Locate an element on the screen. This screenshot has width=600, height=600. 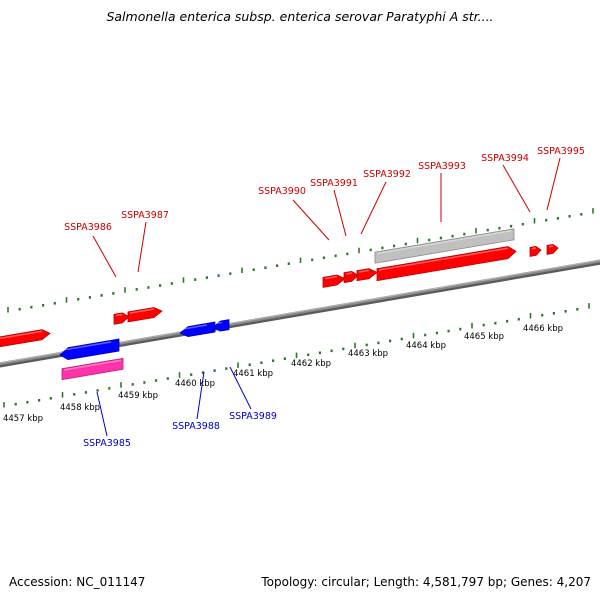
scale-label: 4464 kbp is located at coordinates (426, 346).